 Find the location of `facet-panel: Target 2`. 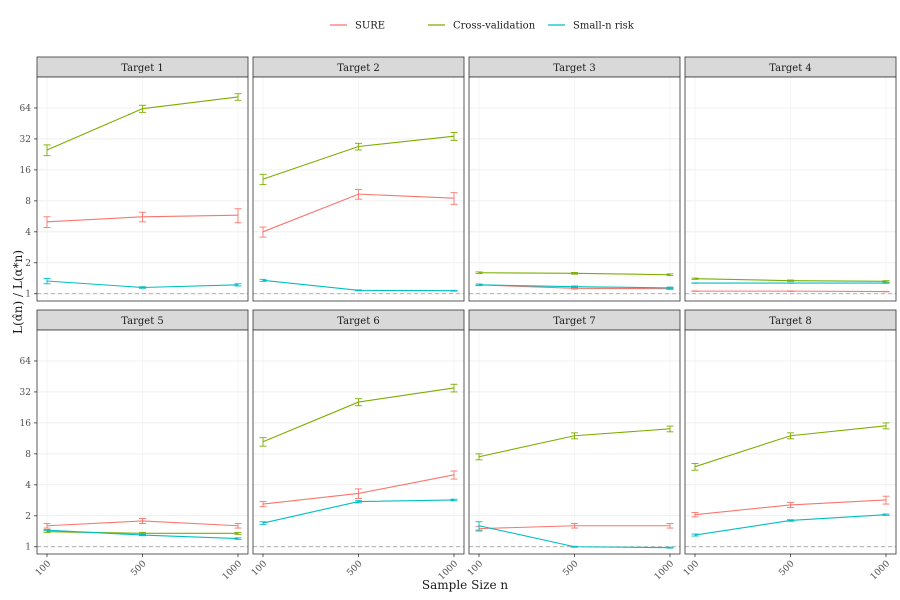

facet-panel: Target 2 is located at coordinates (358, 179).